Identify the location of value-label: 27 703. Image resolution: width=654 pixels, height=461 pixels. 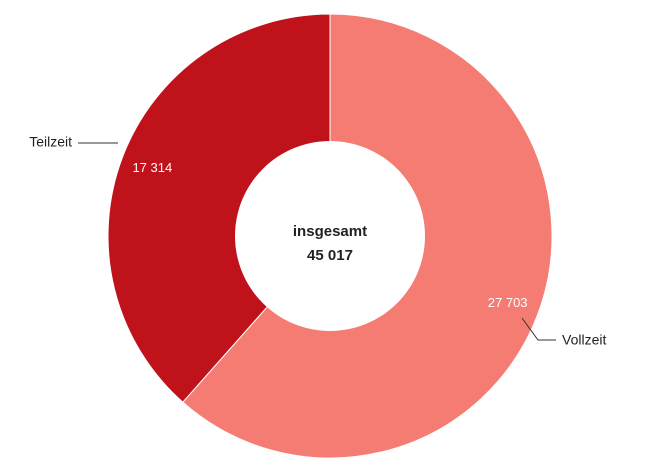
(508, 302).